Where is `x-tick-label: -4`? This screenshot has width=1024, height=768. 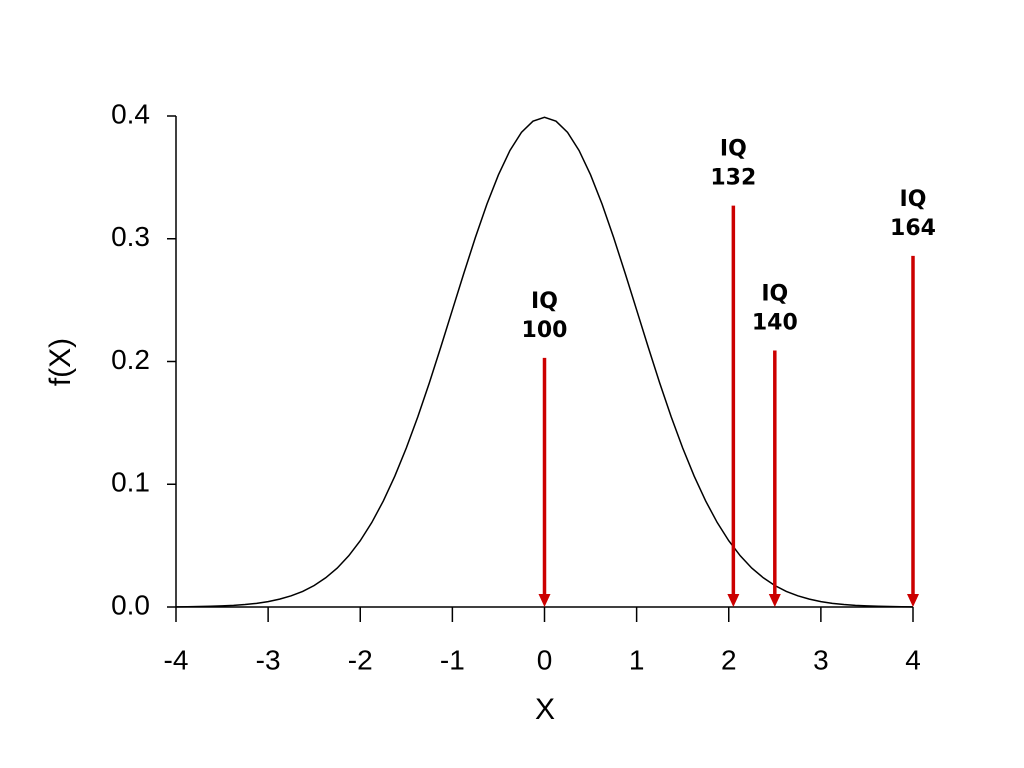
x-tick-label: -4 is located at coordinates (176, 659).